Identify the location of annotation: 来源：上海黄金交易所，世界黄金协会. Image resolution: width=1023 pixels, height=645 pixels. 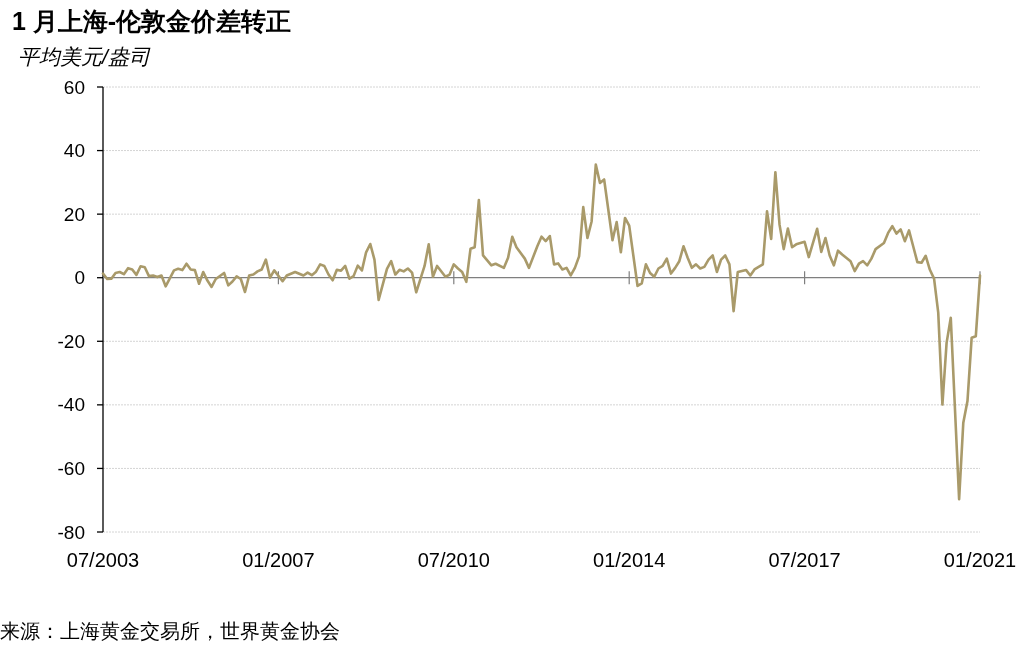
(170, 631).